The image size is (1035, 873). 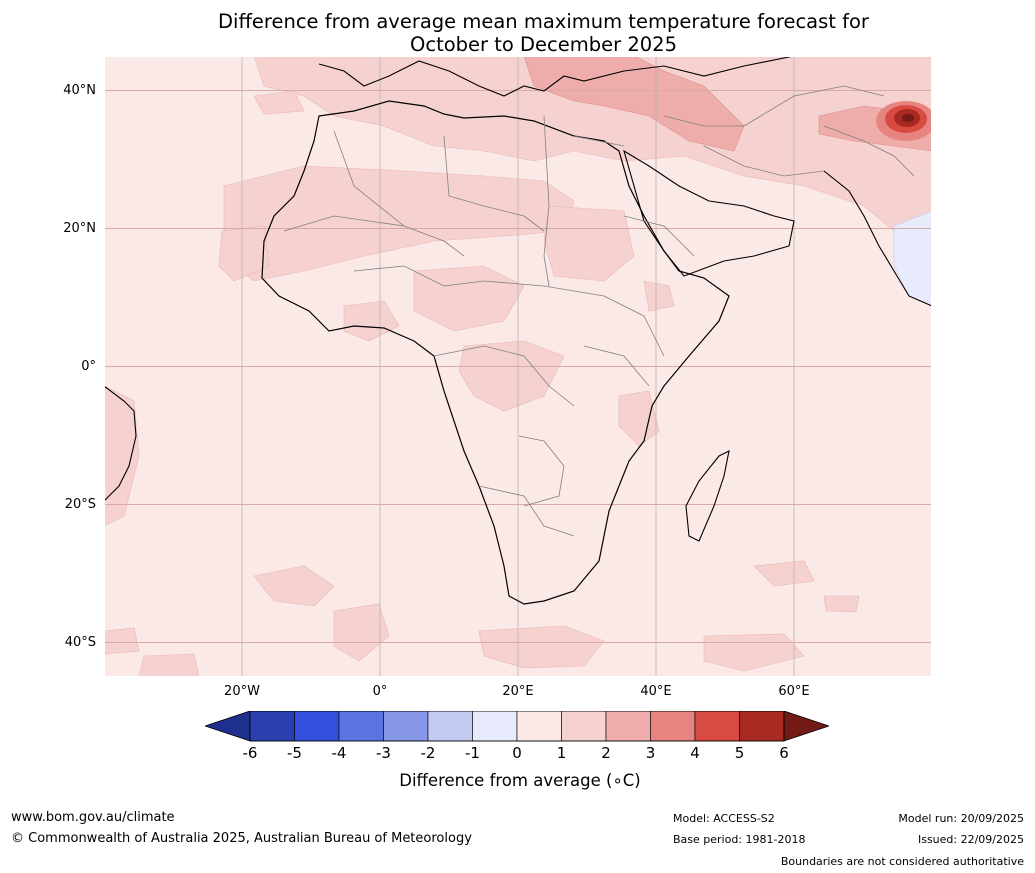 I want to click on lon-label-0: 0°, so click(x=380, y=691).